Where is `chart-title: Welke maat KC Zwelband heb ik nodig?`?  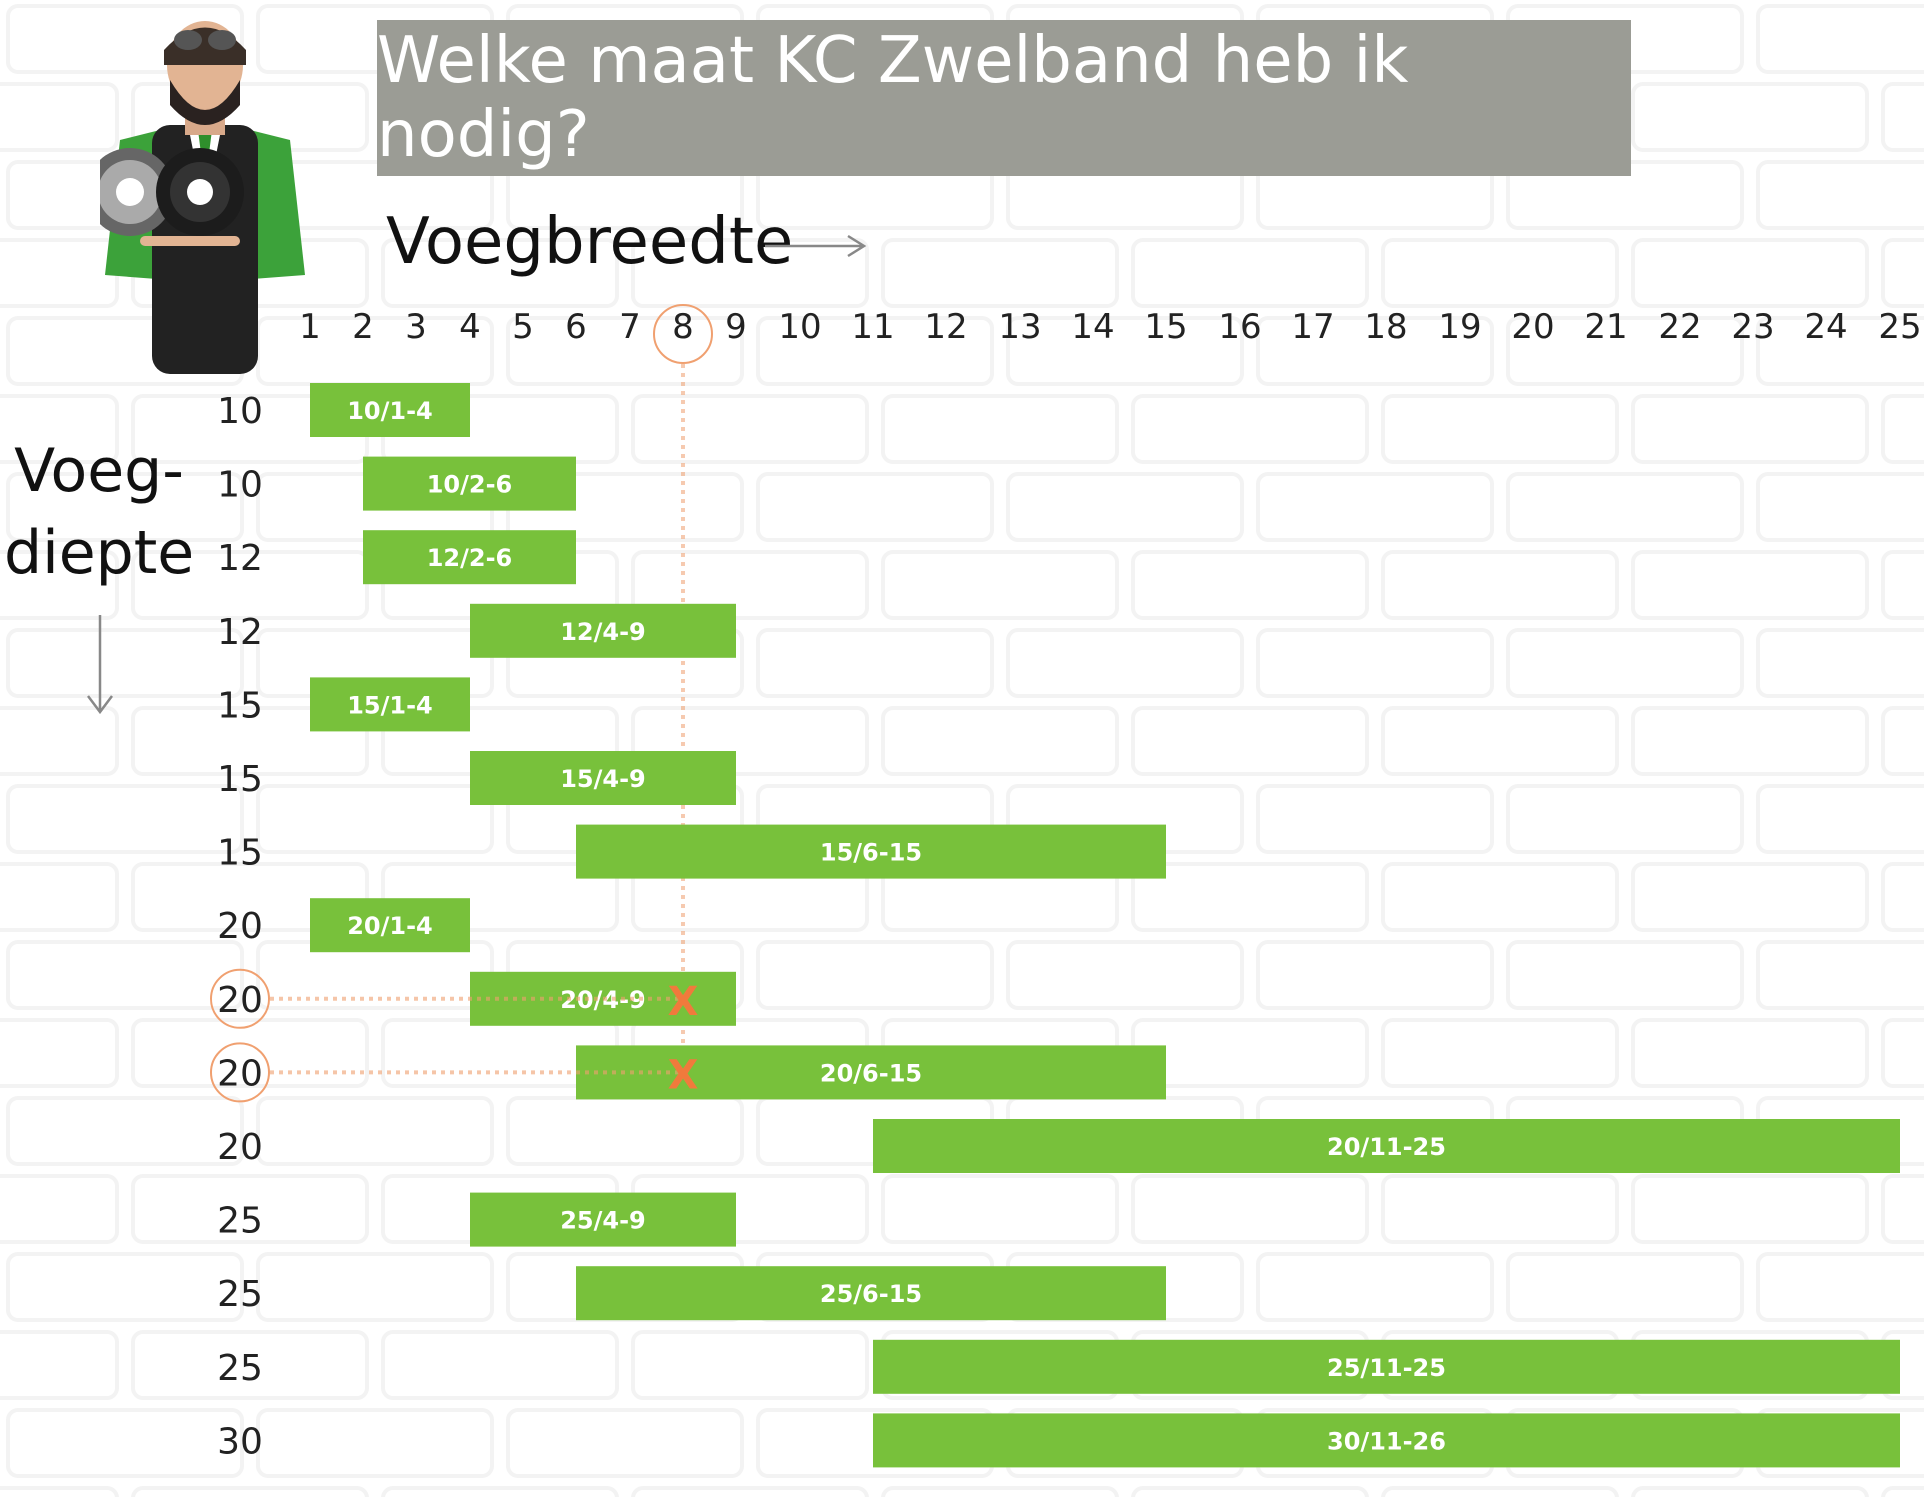
chart-title: Welke maat KC Zwelband heb ik nodig? is located at coordinates (893, 98).